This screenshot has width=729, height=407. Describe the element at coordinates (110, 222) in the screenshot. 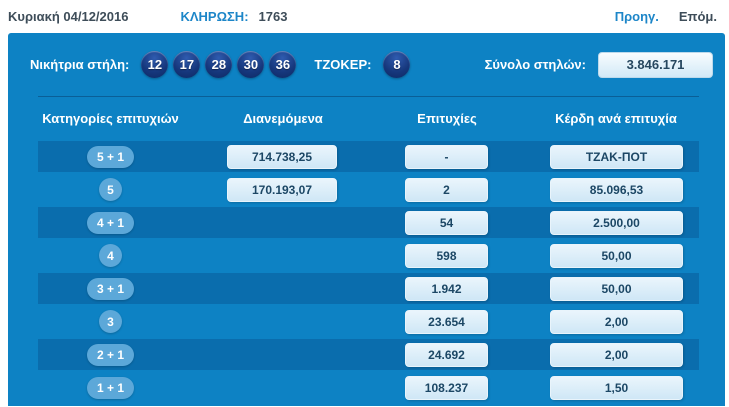

I see `category-badge: 4 + 1` at that location.